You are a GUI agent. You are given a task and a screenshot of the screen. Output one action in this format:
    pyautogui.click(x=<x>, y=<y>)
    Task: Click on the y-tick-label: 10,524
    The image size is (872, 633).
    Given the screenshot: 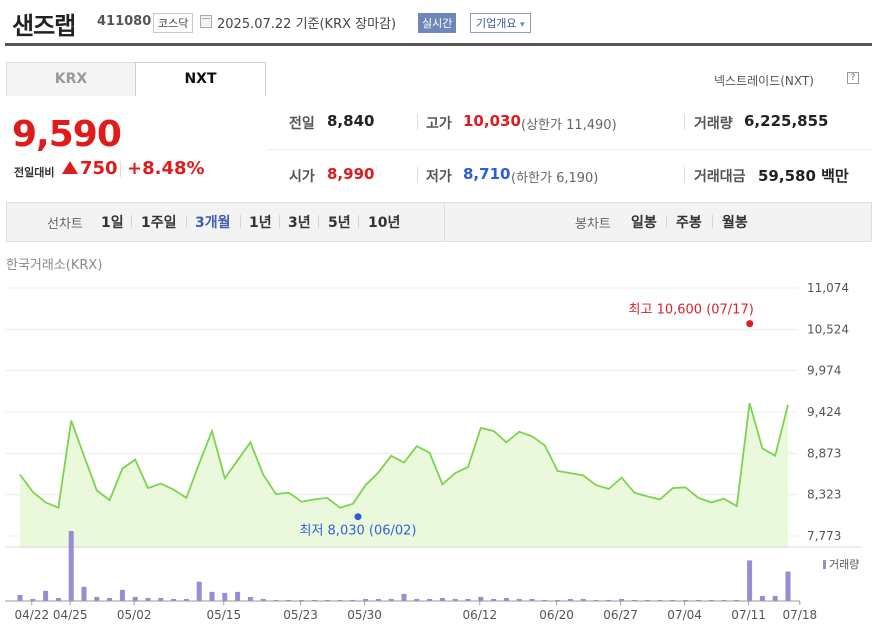 What is the action you would take?
    pyautogui.click(x=828, y=329)
    